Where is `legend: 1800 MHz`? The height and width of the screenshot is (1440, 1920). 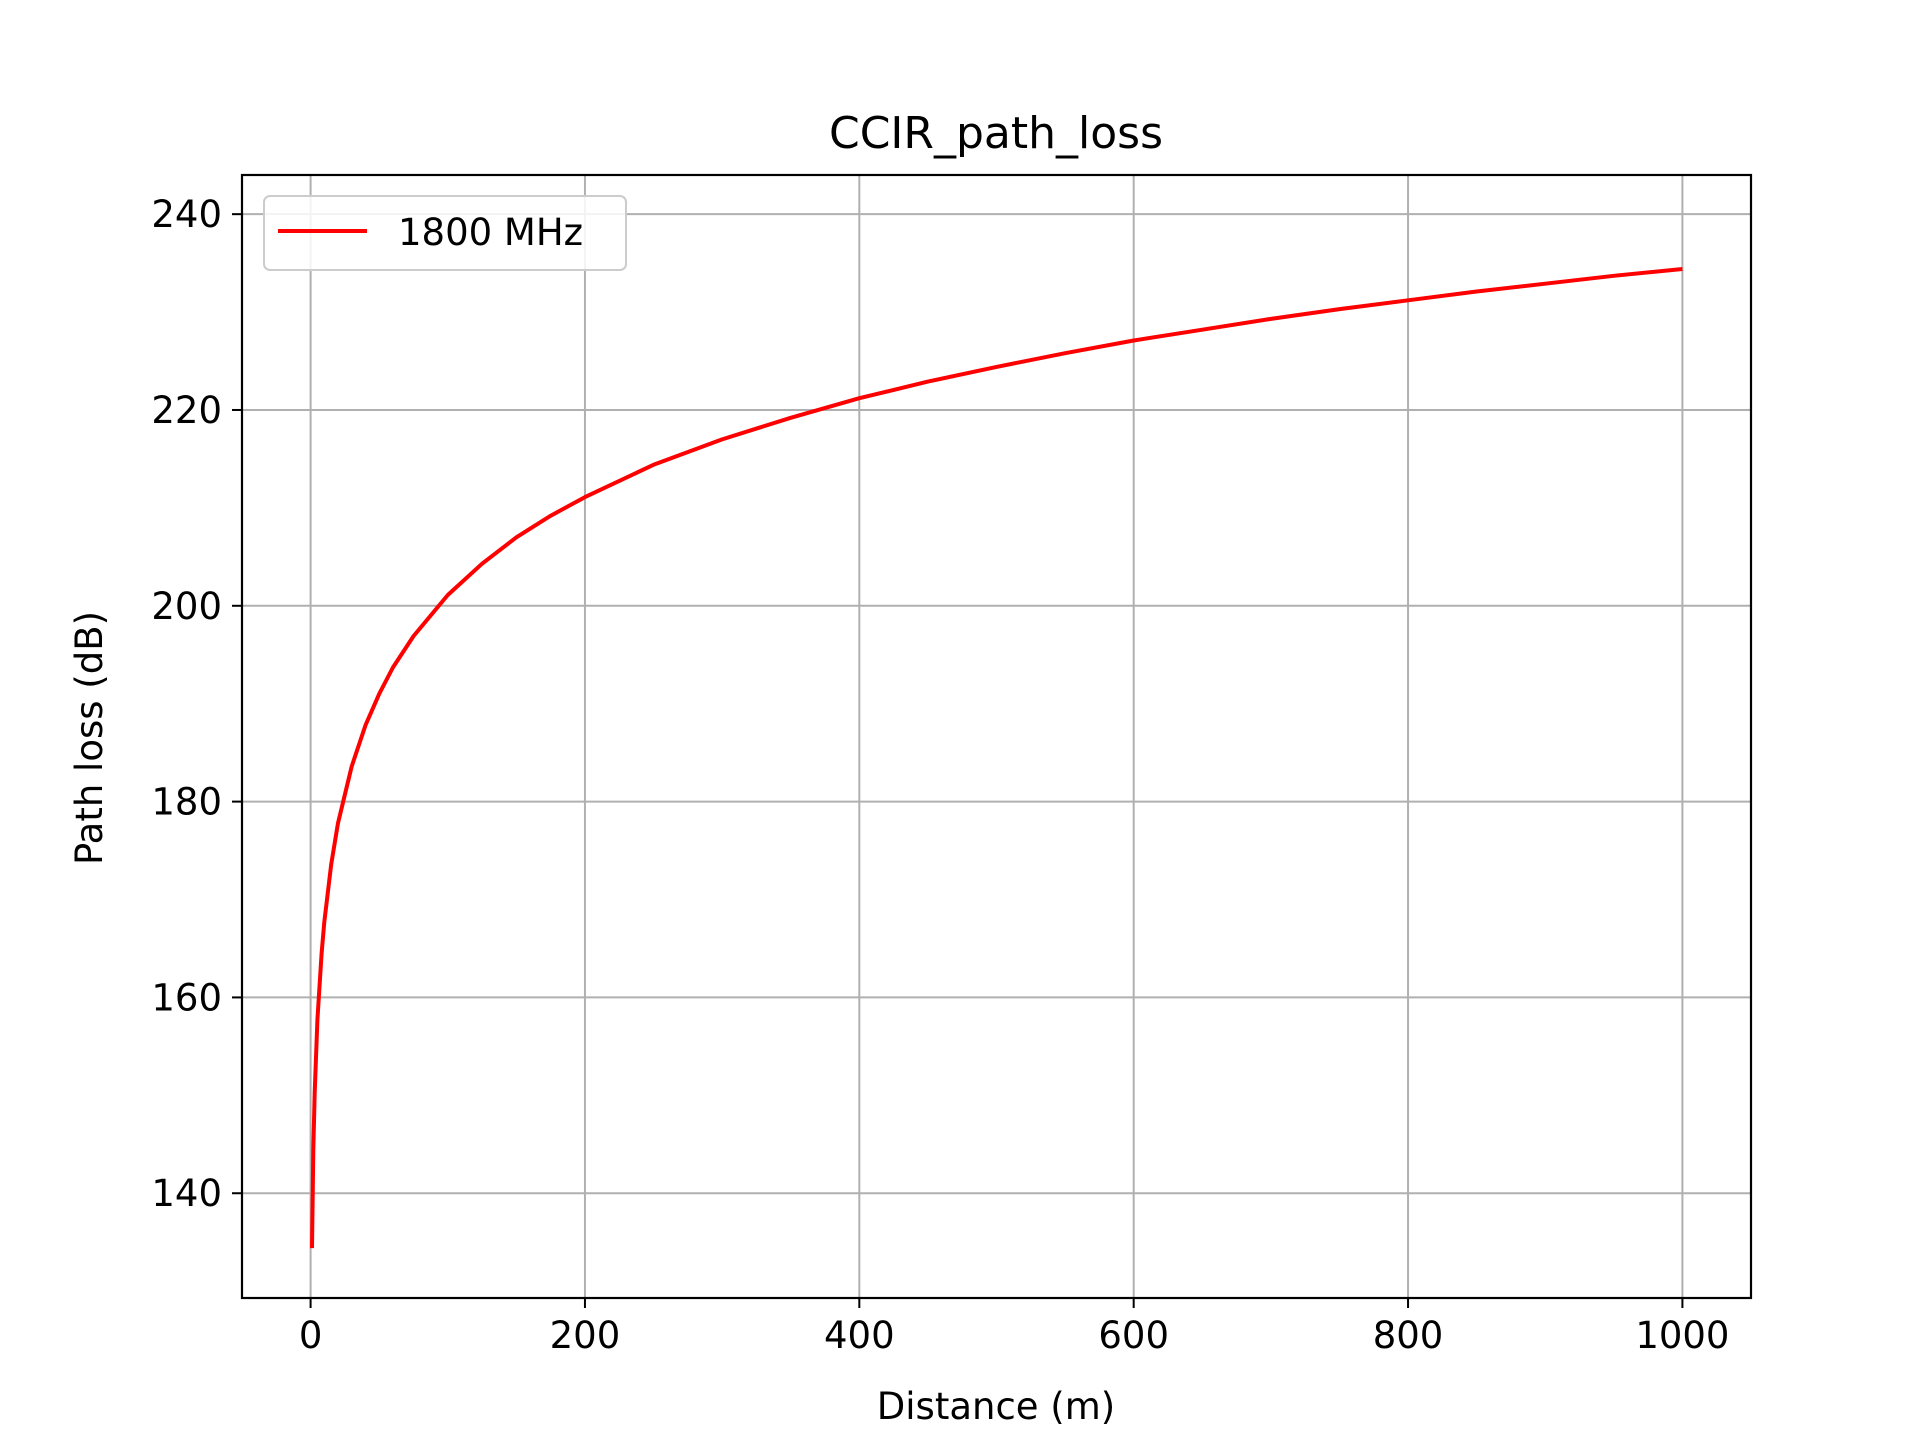
legend: 1800 MHz is located at coordinates (445, 233).